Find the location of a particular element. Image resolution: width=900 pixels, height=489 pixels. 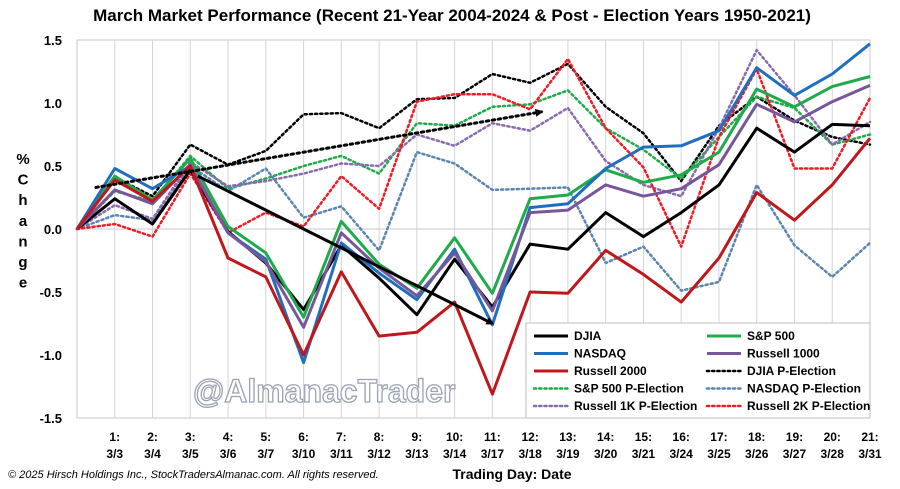

x-tick-label-day: 12: is located at coordinates (529, 437).